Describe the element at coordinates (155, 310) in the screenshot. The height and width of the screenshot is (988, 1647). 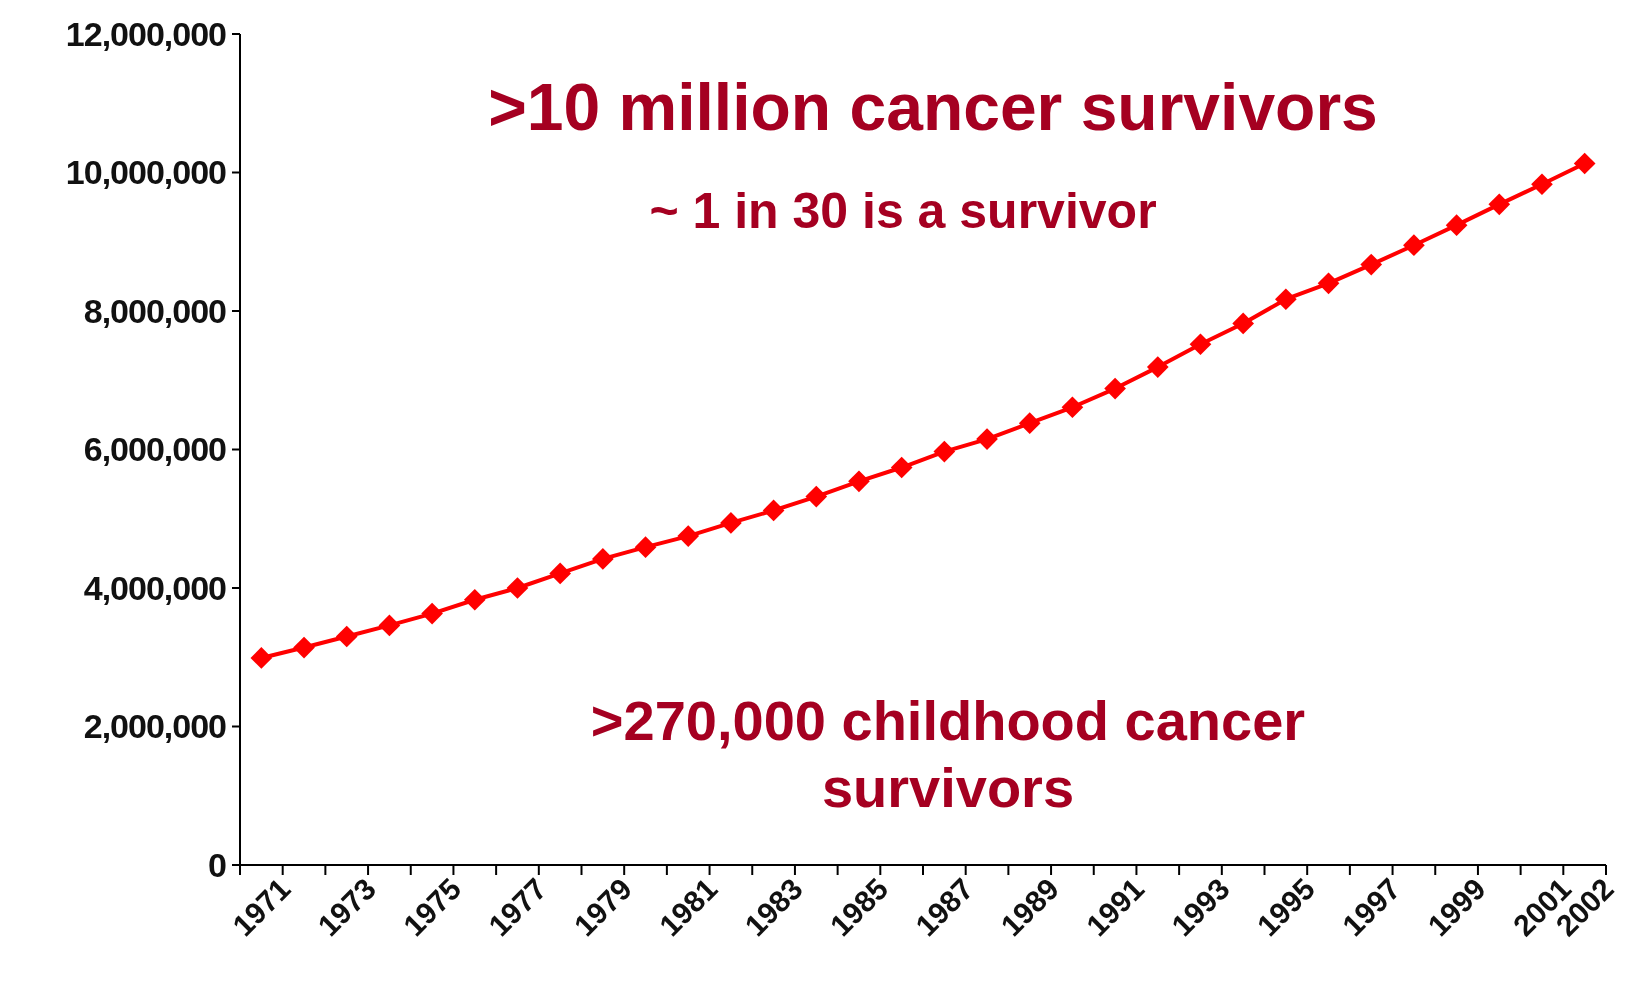
I see `y-tick-label: 8,000,000` at that location.